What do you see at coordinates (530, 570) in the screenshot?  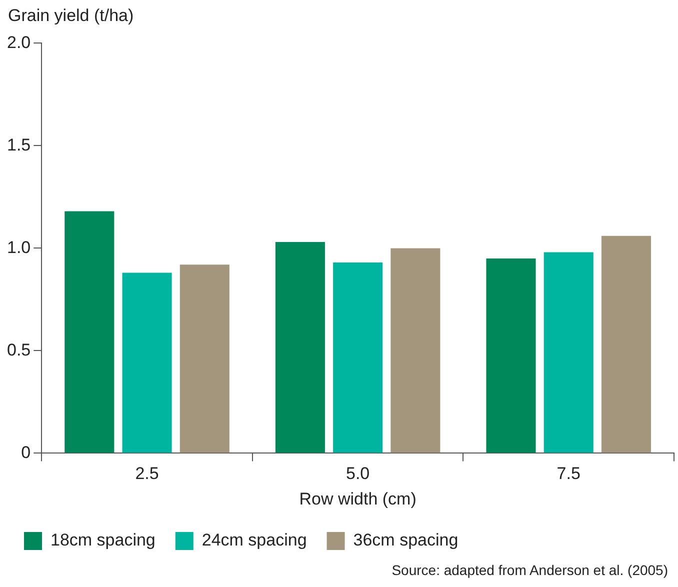 I see `source-note: Source: adapted from Anderson et al. (2005)` at bounding box center [530, 570].